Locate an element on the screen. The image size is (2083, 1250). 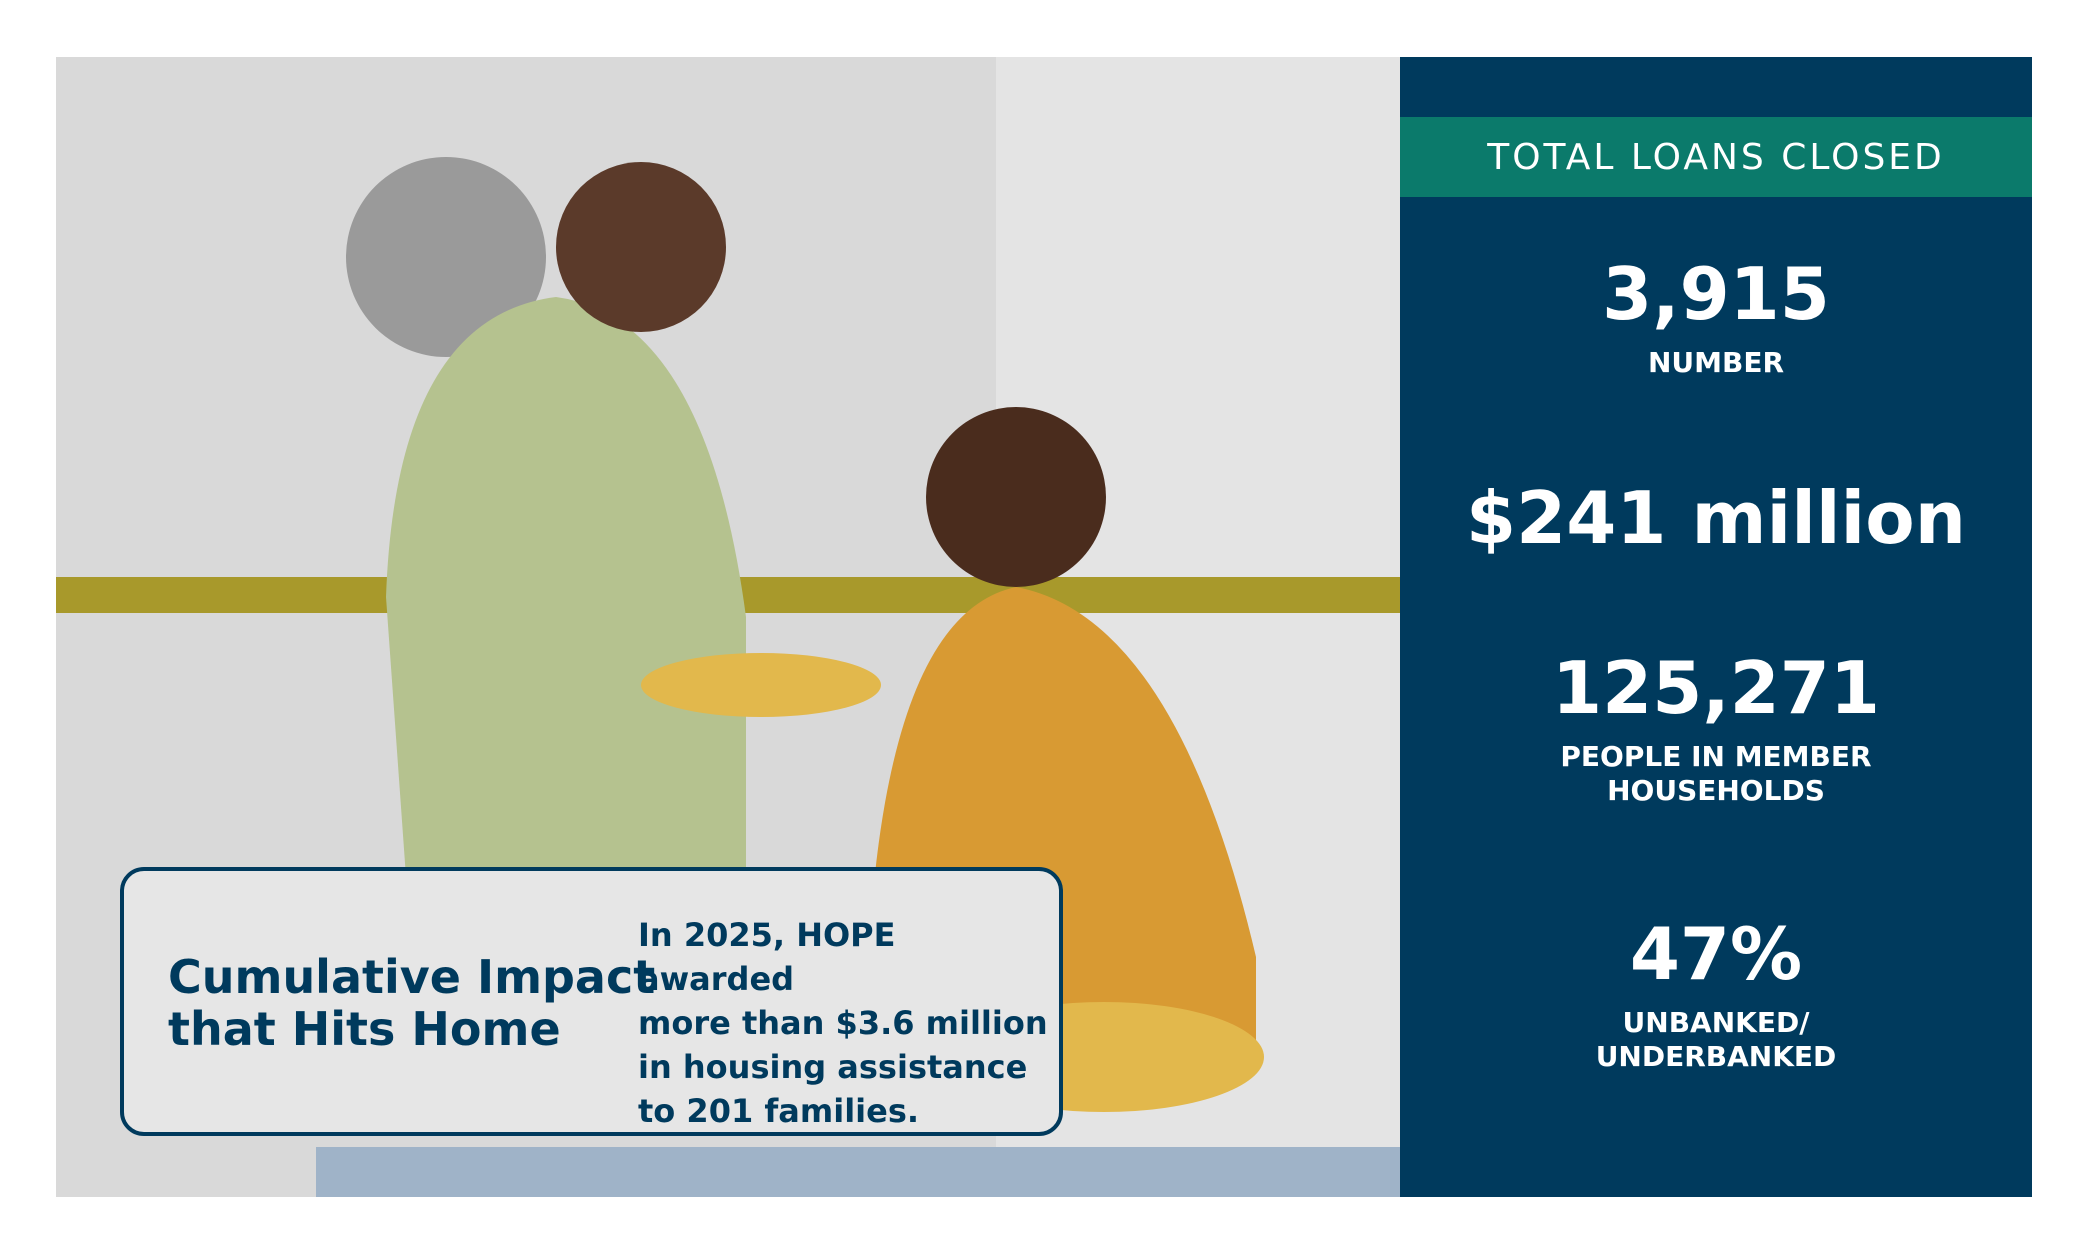
stat: 47% UNBANKED/UNDERBANKED is located at coordinates (1716, 996).